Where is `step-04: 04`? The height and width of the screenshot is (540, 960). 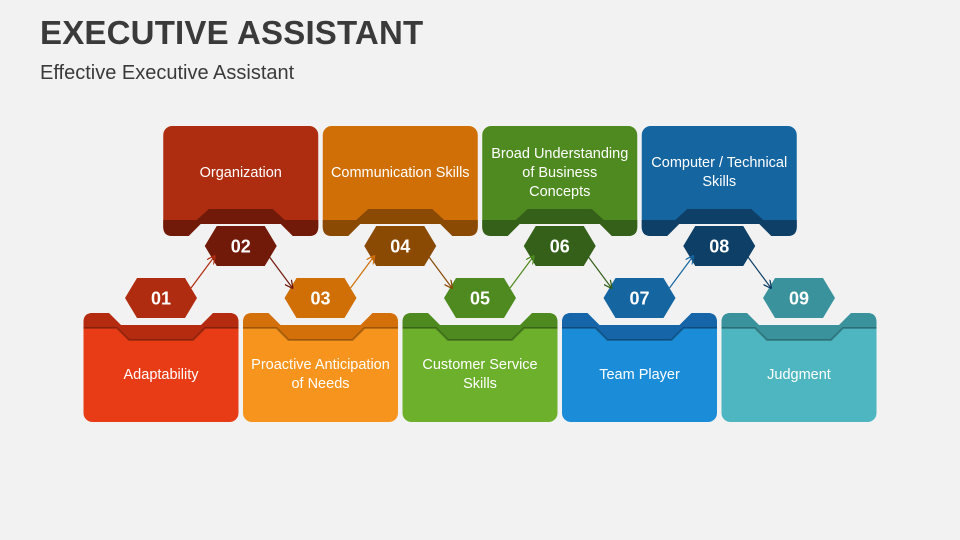 step-04: 04 is located at coordinates (400, 196).